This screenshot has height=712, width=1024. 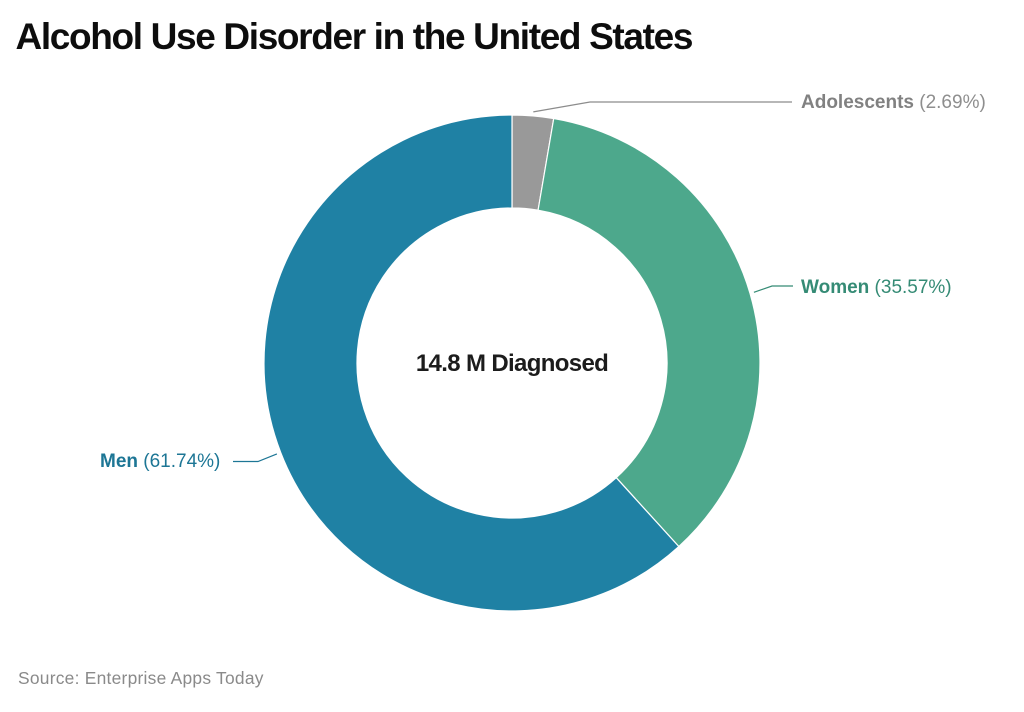 I want to click on svg-text: 14.8 M Diagnosed, so click(x=512, y=363).